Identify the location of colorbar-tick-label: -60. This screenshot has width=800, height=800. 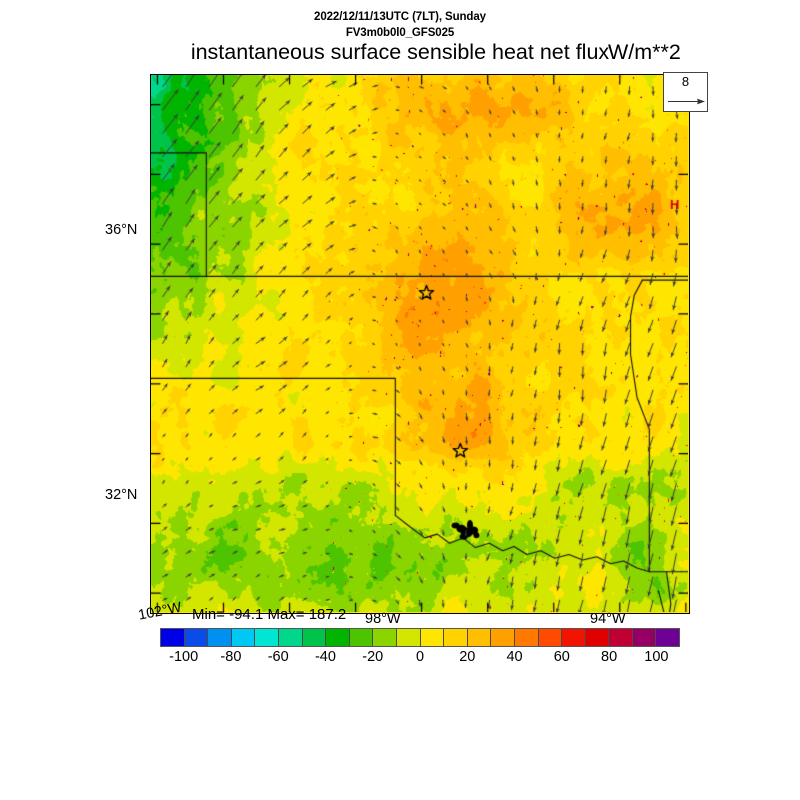
(278, 657).